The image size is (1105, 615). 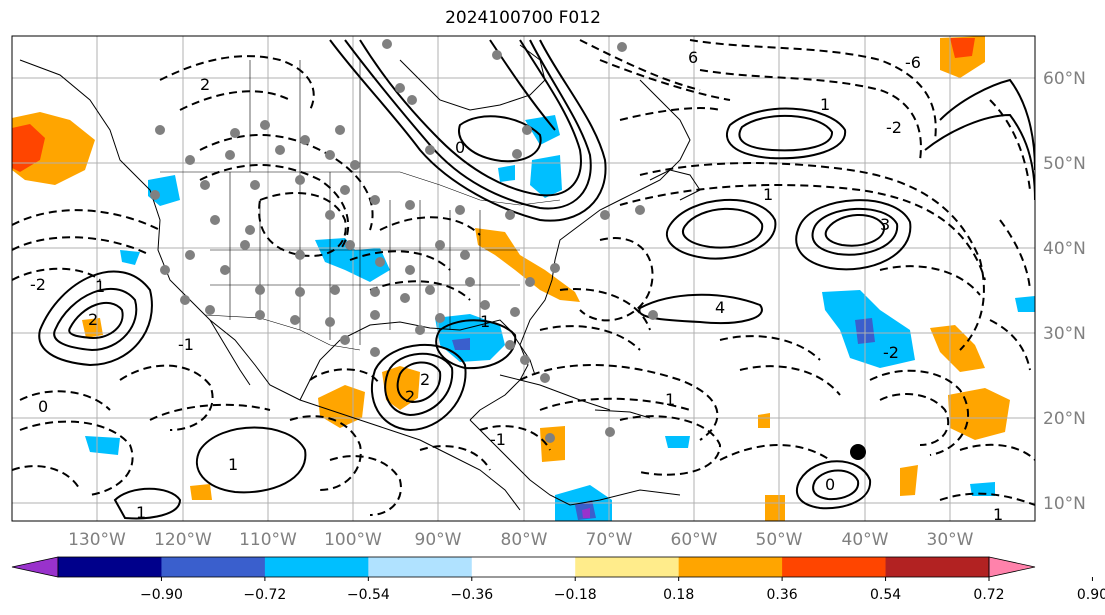 What do you see at coordinates (913, 62) in the screenshot?
I see `contour-label: -6` at bounding box center [913, 62].